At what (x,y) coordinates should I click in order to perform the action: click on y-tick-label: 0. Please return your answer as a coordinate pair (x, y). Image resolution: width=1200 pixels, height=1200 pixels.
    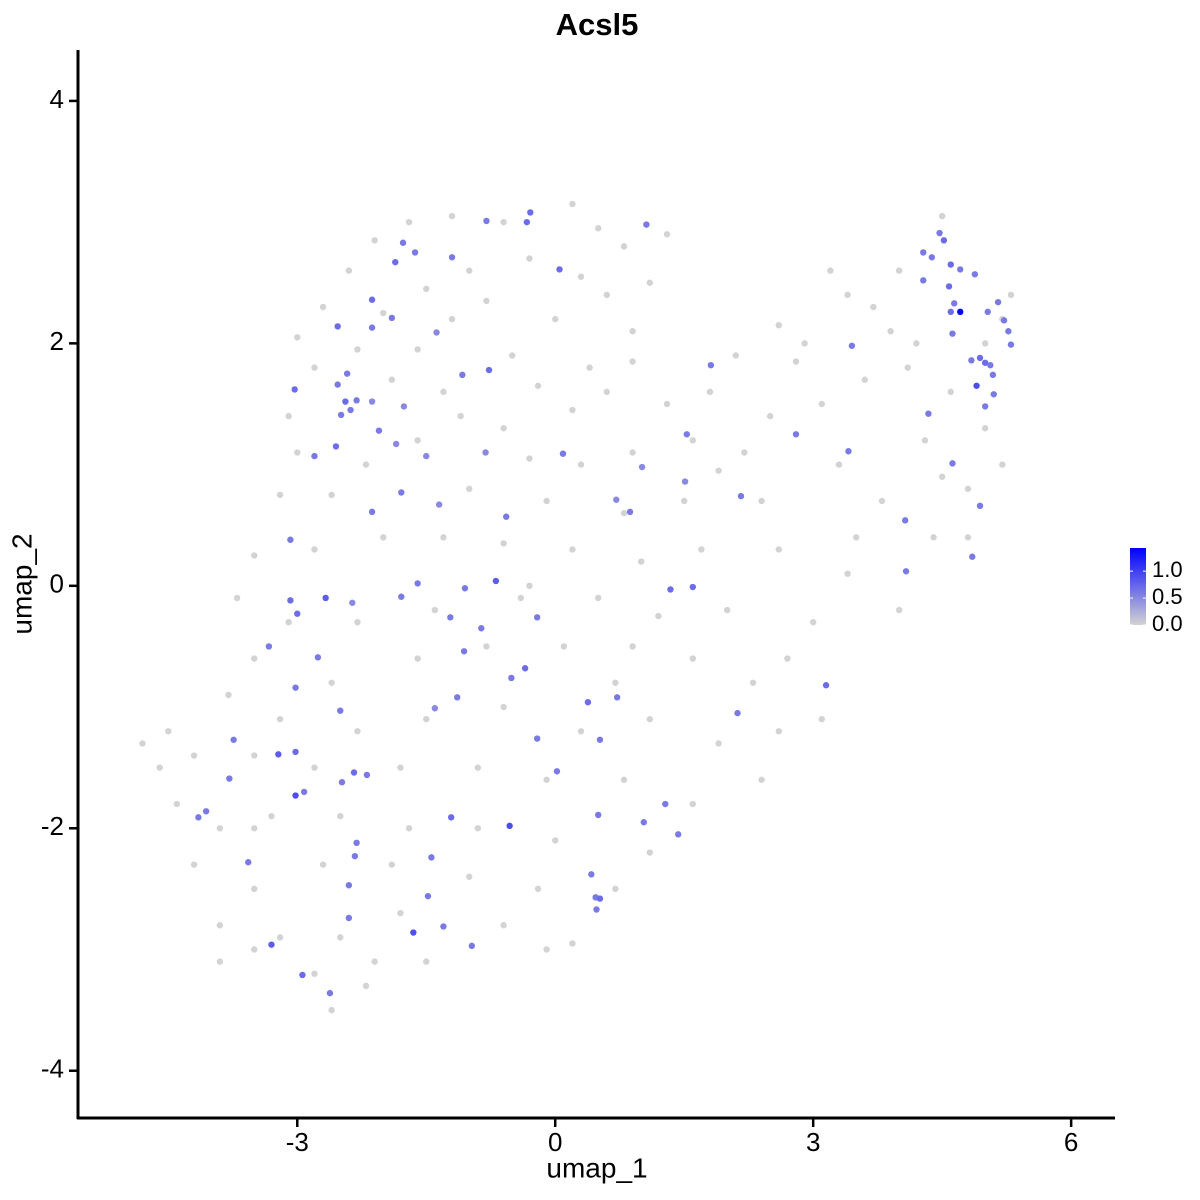
    Looking at the image, I should click on (57, 584).